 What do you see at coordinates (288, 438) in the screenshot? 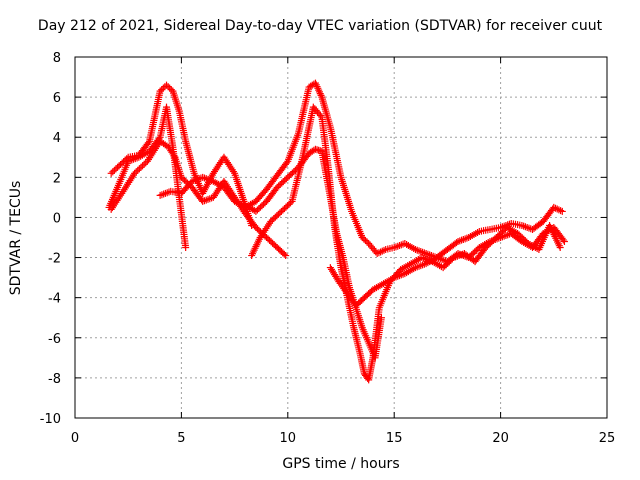
I see `x-tick-label: 10` at bounding box center [288, 438].